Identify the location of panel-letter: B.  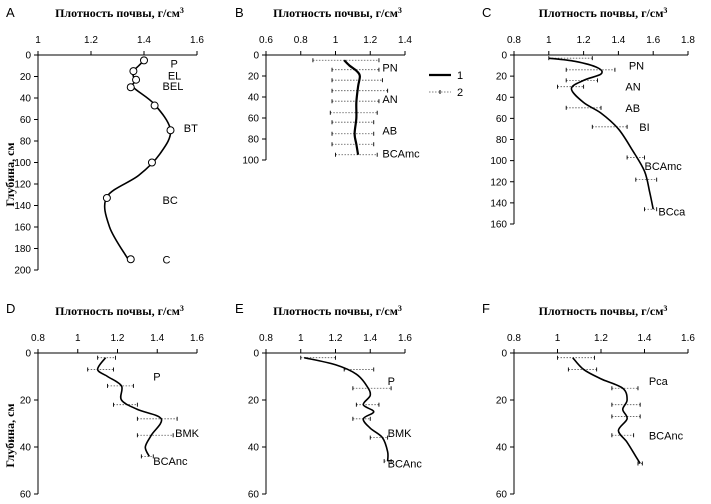
(239, 12).